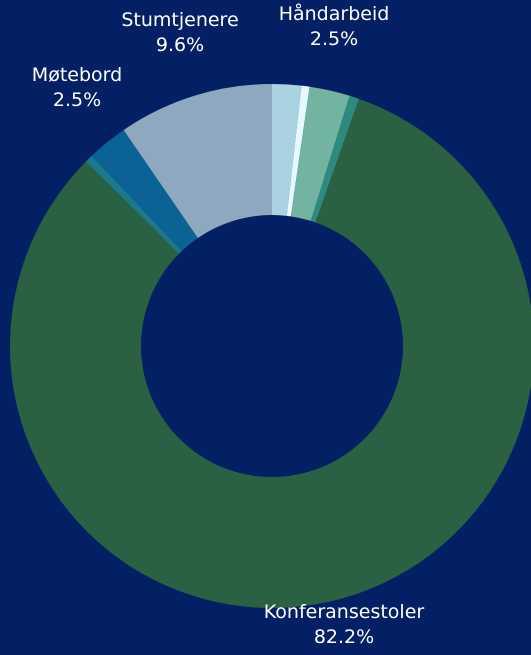 The width and height of the screenshot is (531, 655). Describe the element at coordinates (344, 637) in the screenshot. I see `value-label-konferansestoler: 82.2%` at that location.